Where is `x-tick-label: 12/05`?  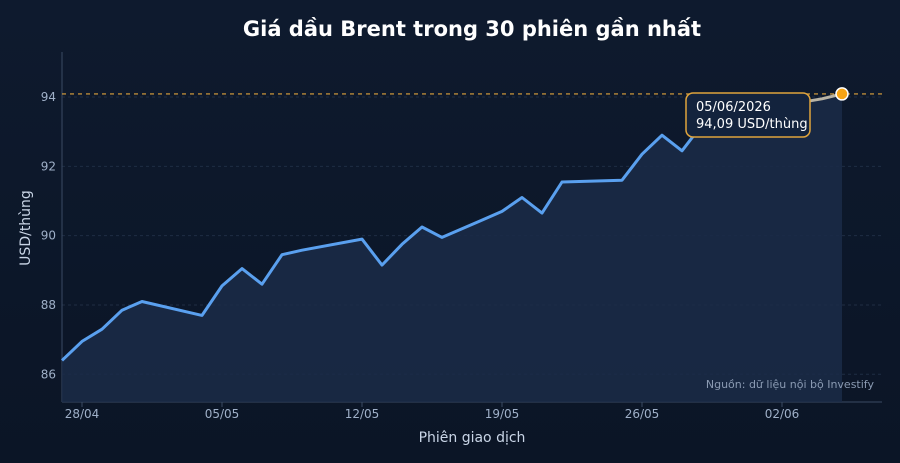 x-tick-label: 12/05 is located at coordinates (362, 414).